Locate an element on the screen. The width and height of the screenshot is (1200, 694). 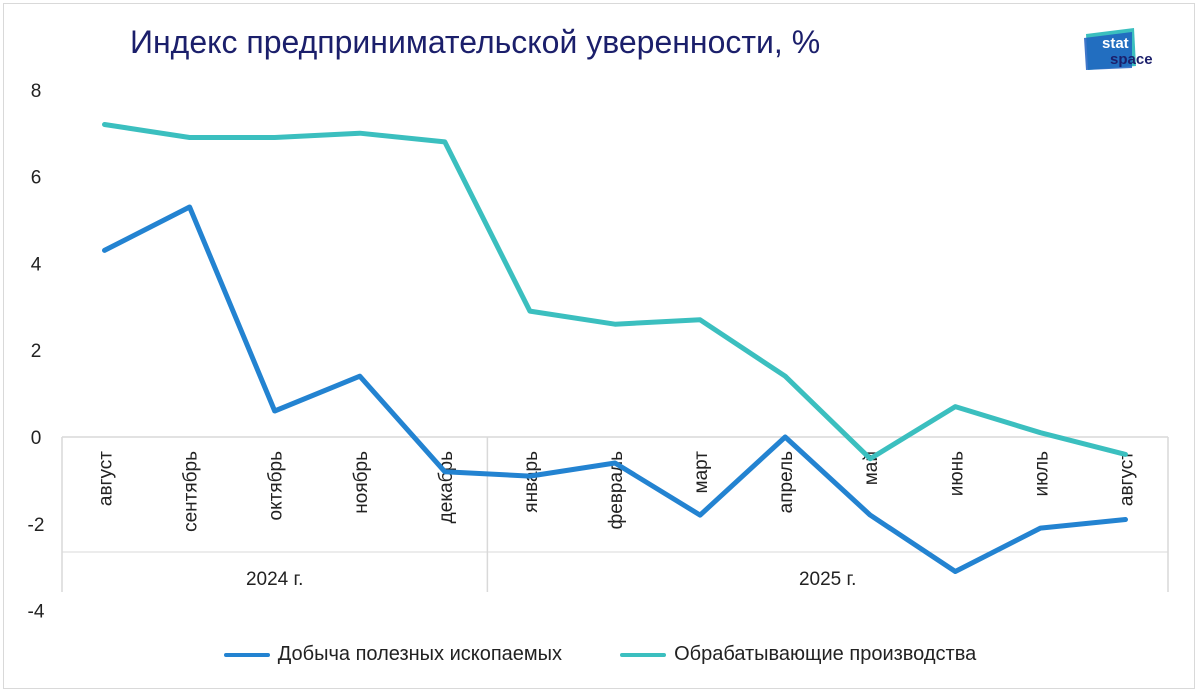
group-label: 2025 г. is located at coordinates (827, 579).